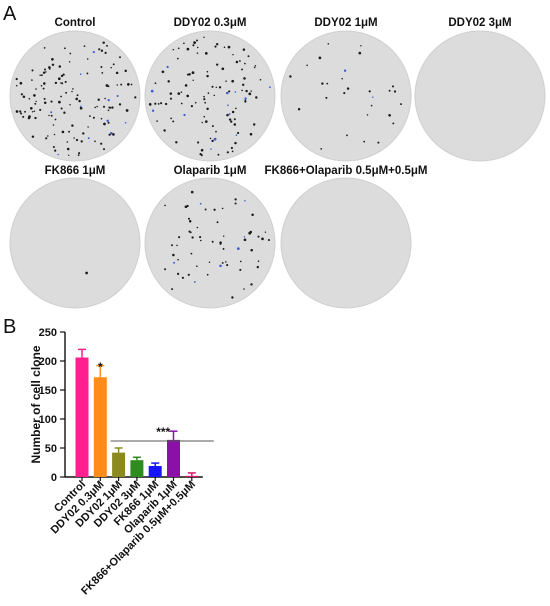 The height and width of the screenshot is (606, 550). I want to click on petri-dish: DDY02 3μM, so click(480, 89).